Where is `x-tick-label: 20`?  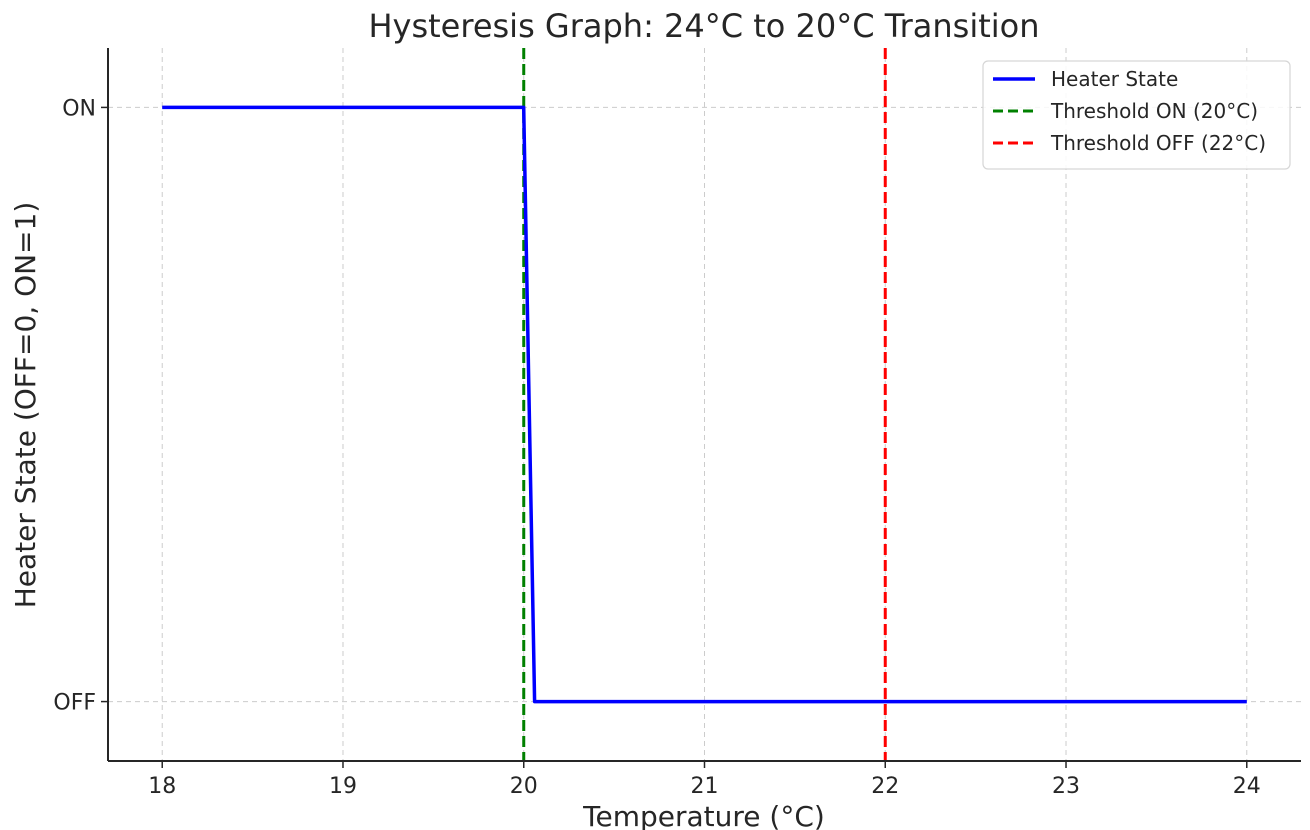
x-tick-label: 20 is located at coordinates (524, 786).